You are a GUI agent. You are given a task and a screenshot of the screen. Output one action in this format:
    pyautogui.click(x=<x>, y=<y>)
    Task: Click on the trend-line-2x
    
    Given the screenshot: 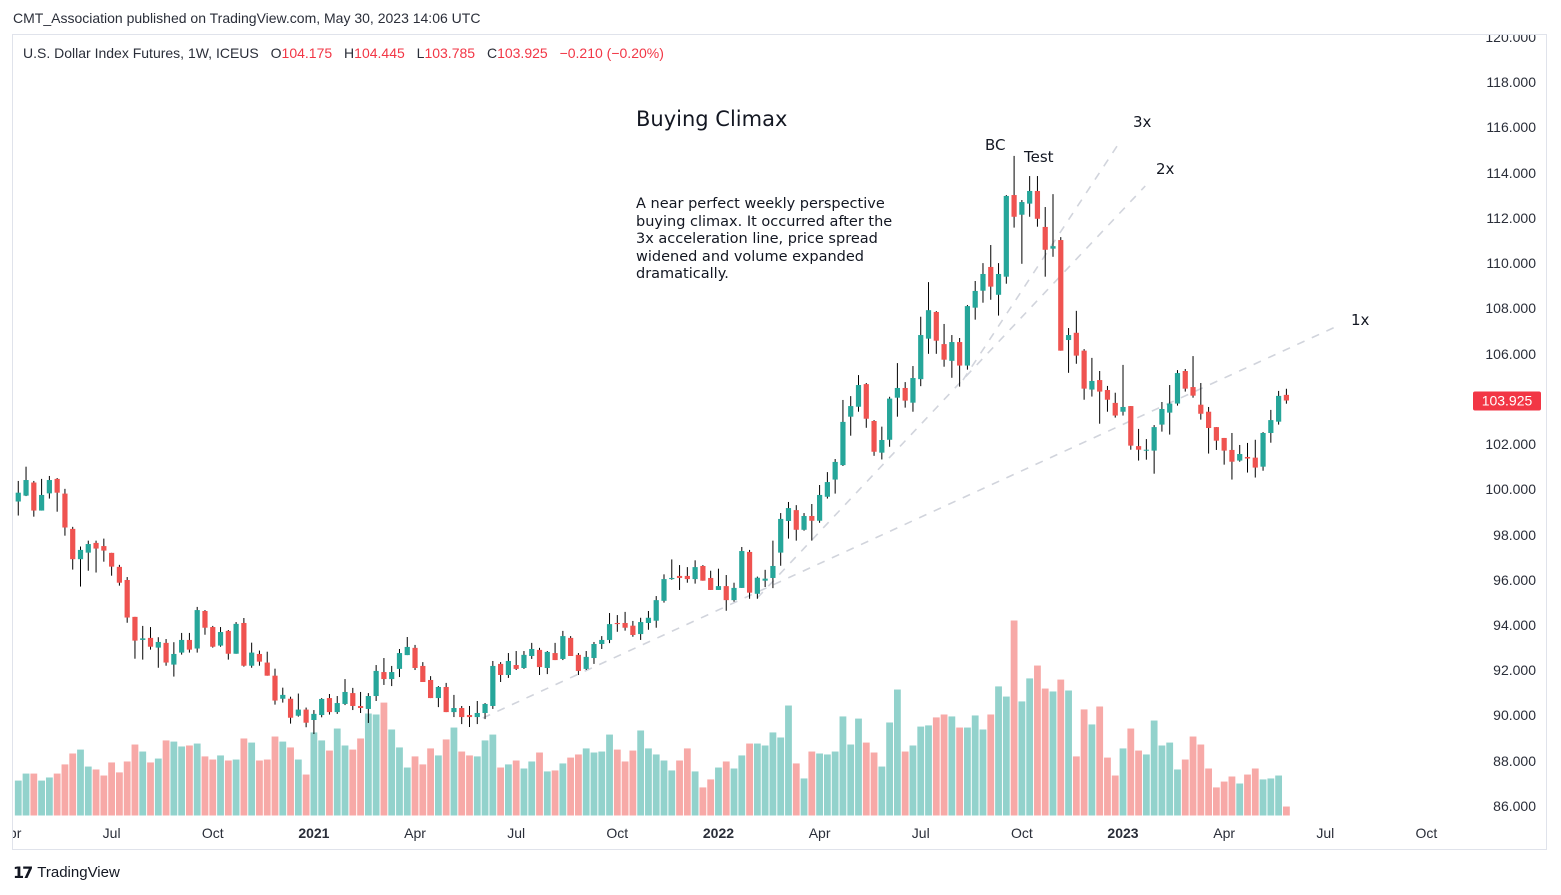 What is the action you would take?
    pyautogui.click(x=951, y=392)
    